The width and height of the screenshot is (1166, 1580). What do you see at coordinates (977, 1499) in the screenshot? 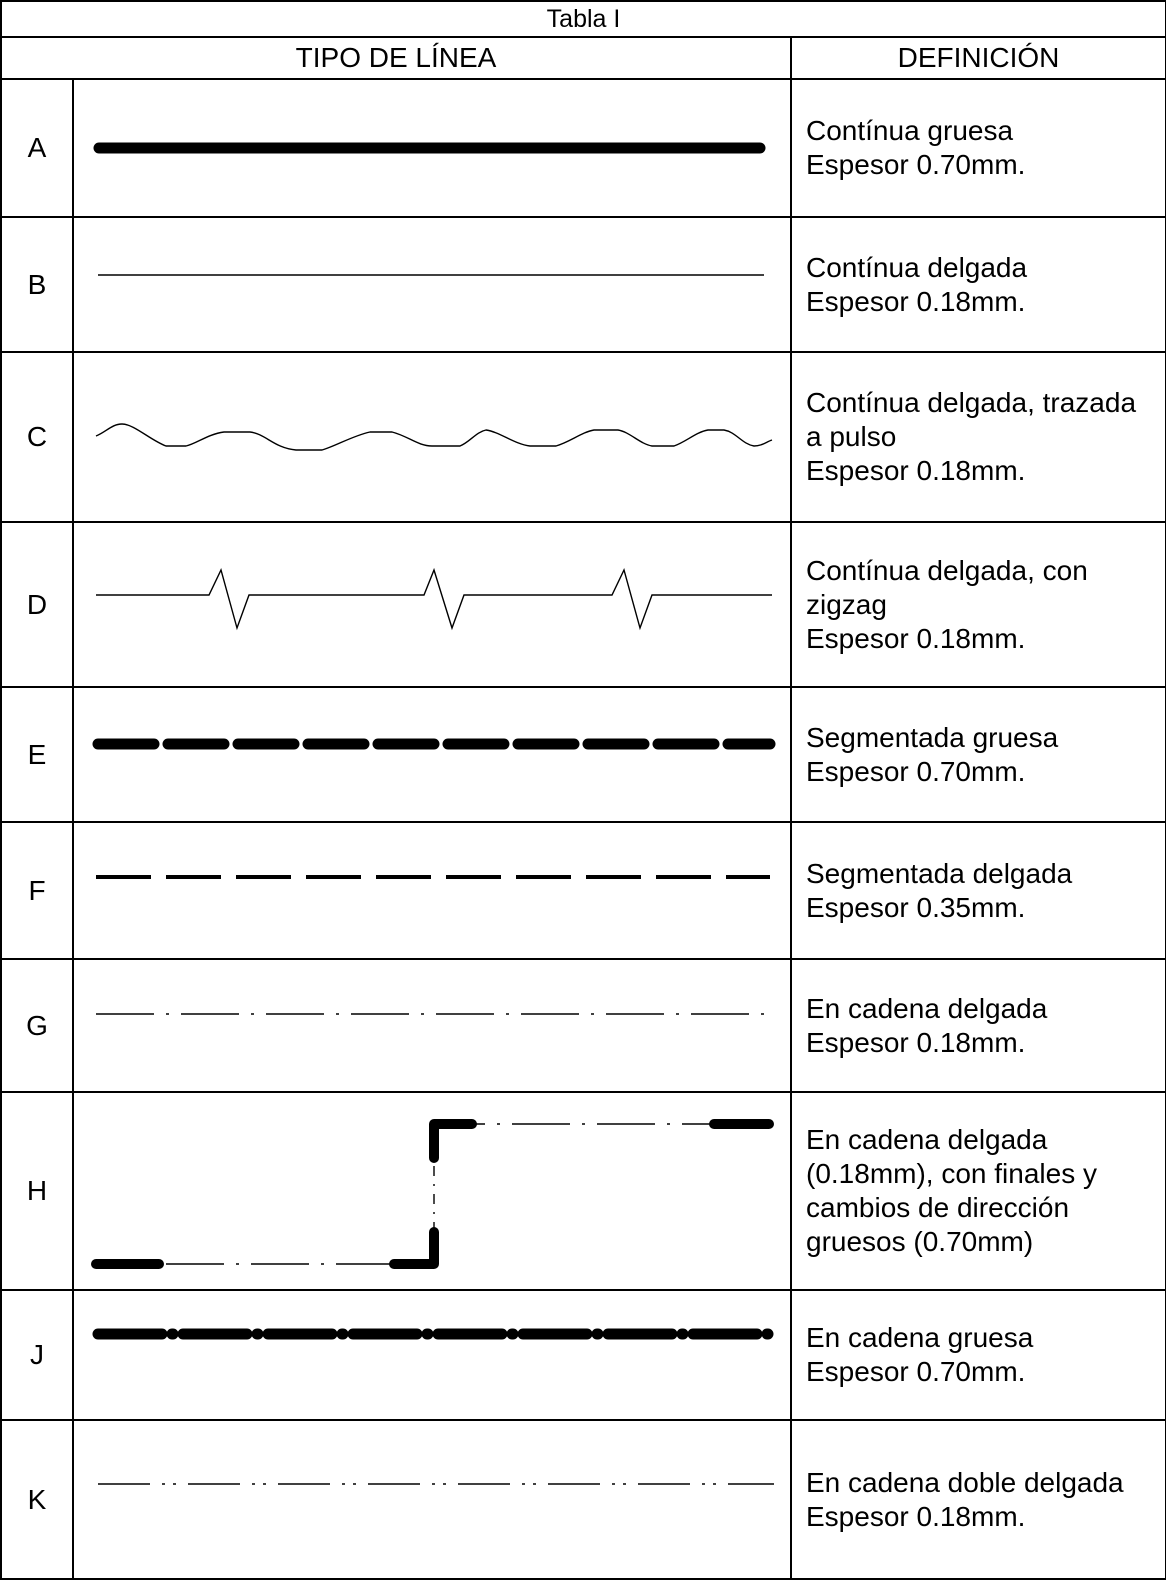
I see `row-definition: En cadena doble delgada Espesor 0.18mm.` at bounding box center [977, 1499].